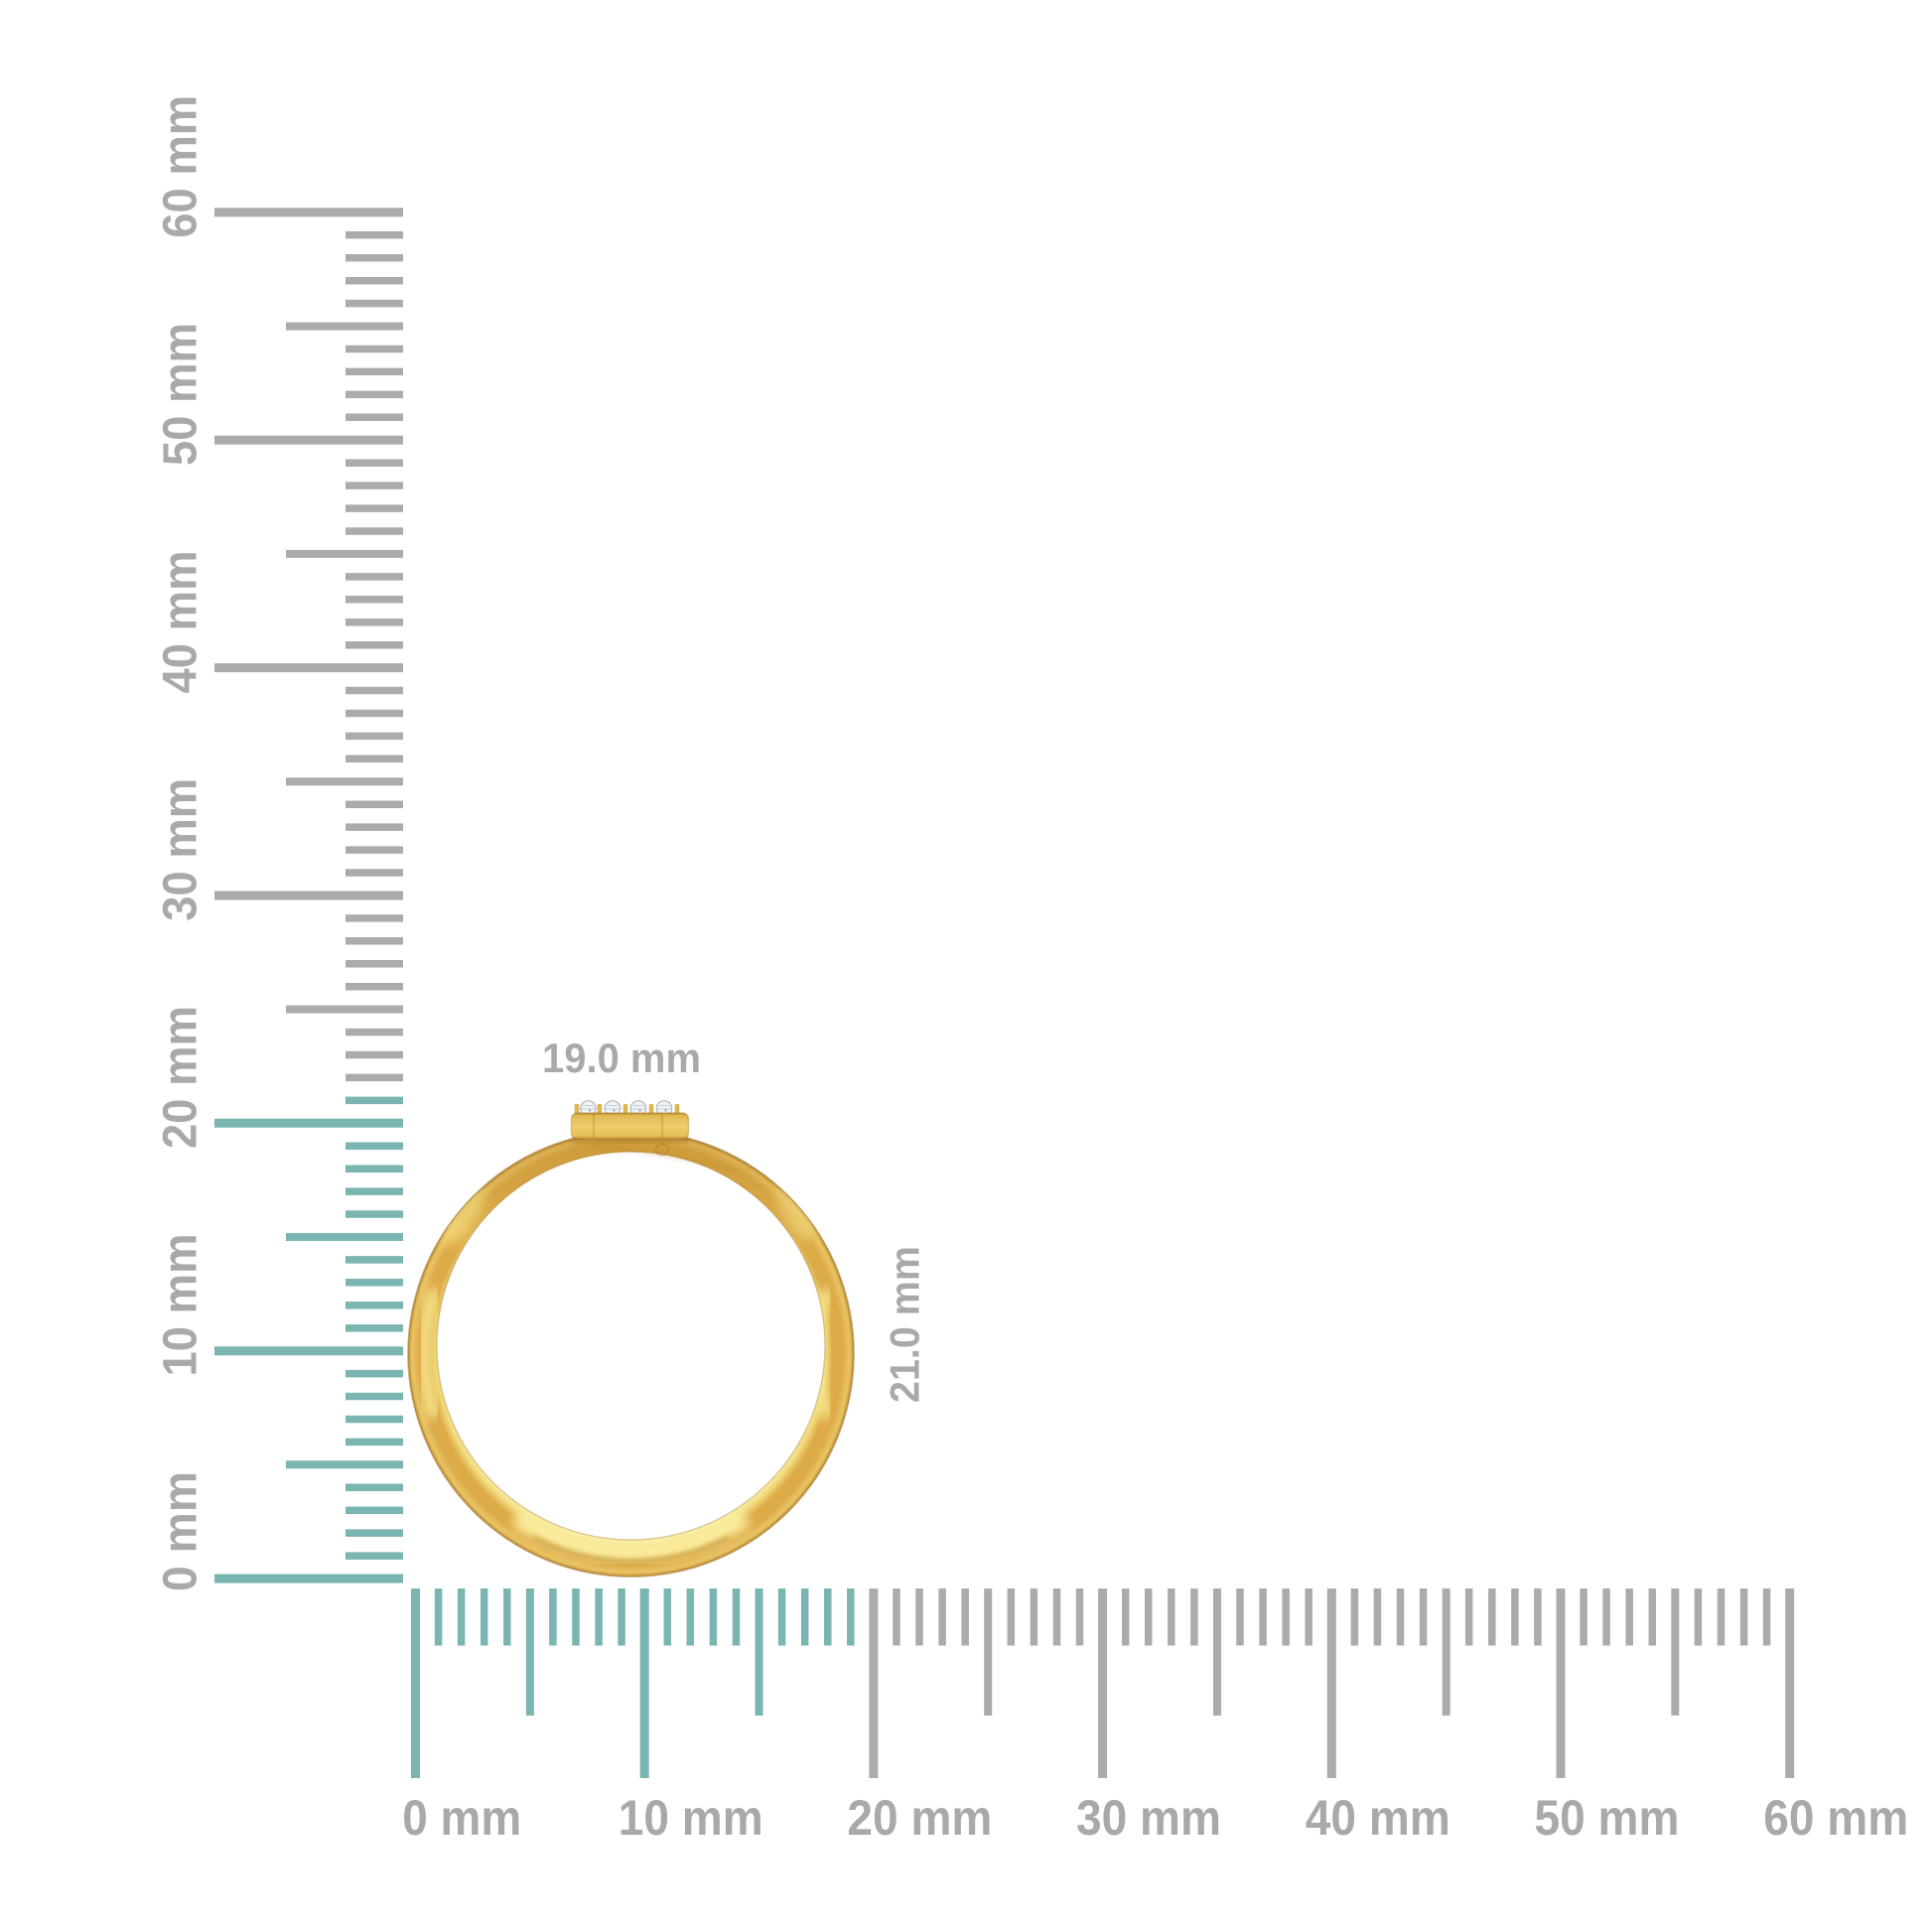 This screenshot has width=1932, height=1932. I want to click on svg-text: 19.0 mm, so click(622, 1058).